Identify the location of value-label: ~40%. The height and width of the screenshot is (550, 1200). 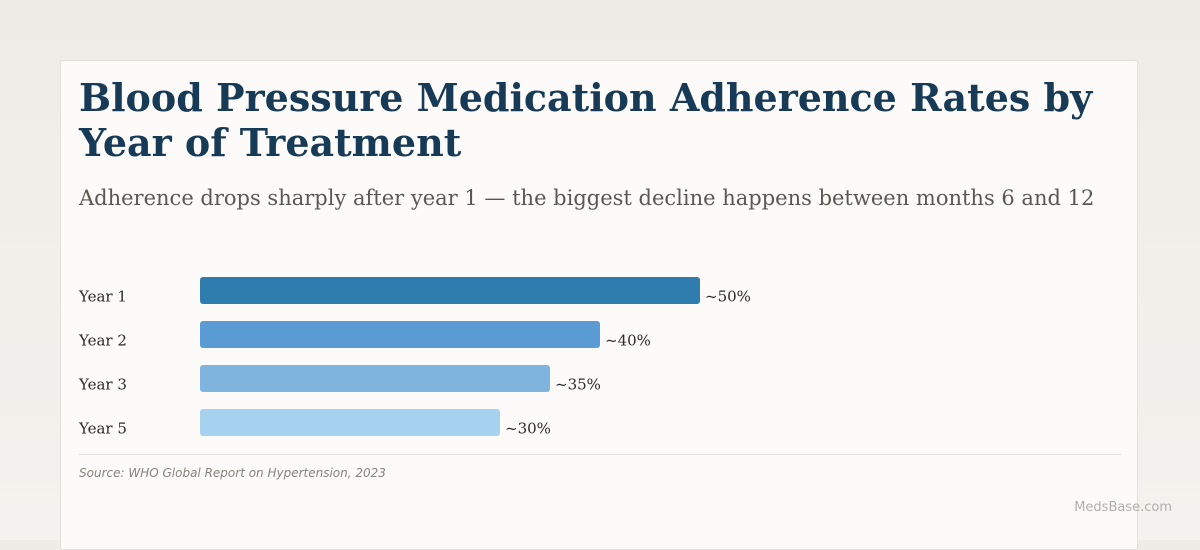
(628, 341).